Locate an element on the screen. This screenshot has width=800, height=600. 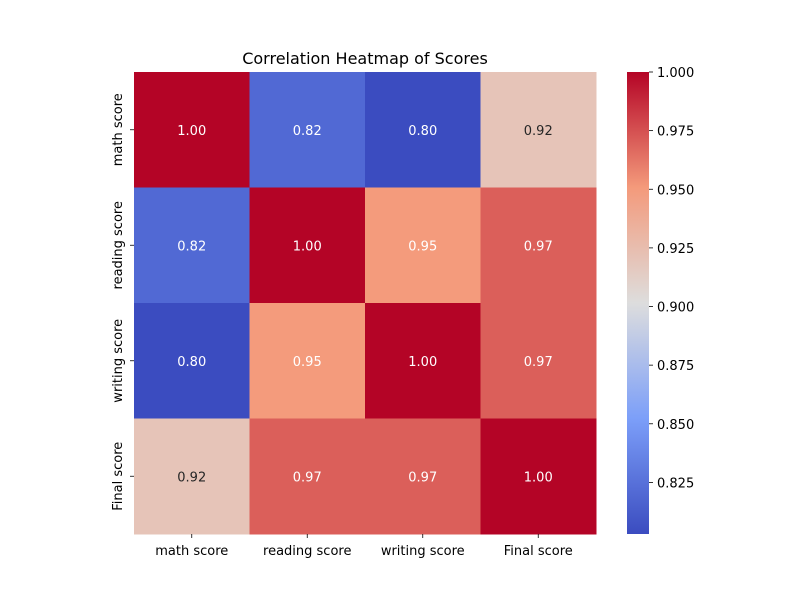
x-tick-label: reading score is located at coordinates (307, 551).